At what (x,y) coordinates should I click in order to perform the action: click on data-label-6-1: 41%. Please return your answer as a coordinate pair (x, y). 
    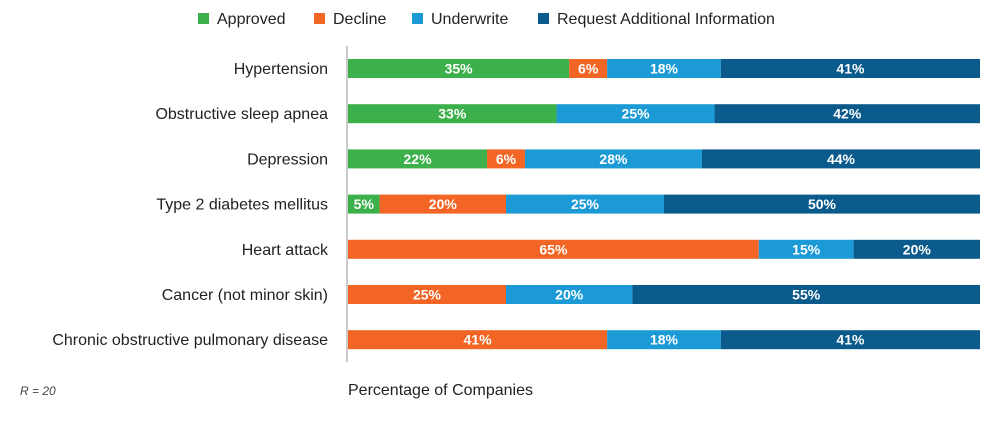
    Looking at the image, I should click on (478, 340).